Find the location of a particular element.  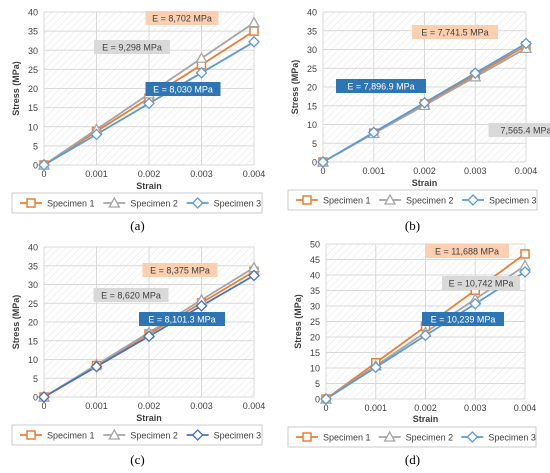

caption-b: (b) is located at coordinates (412, 225).